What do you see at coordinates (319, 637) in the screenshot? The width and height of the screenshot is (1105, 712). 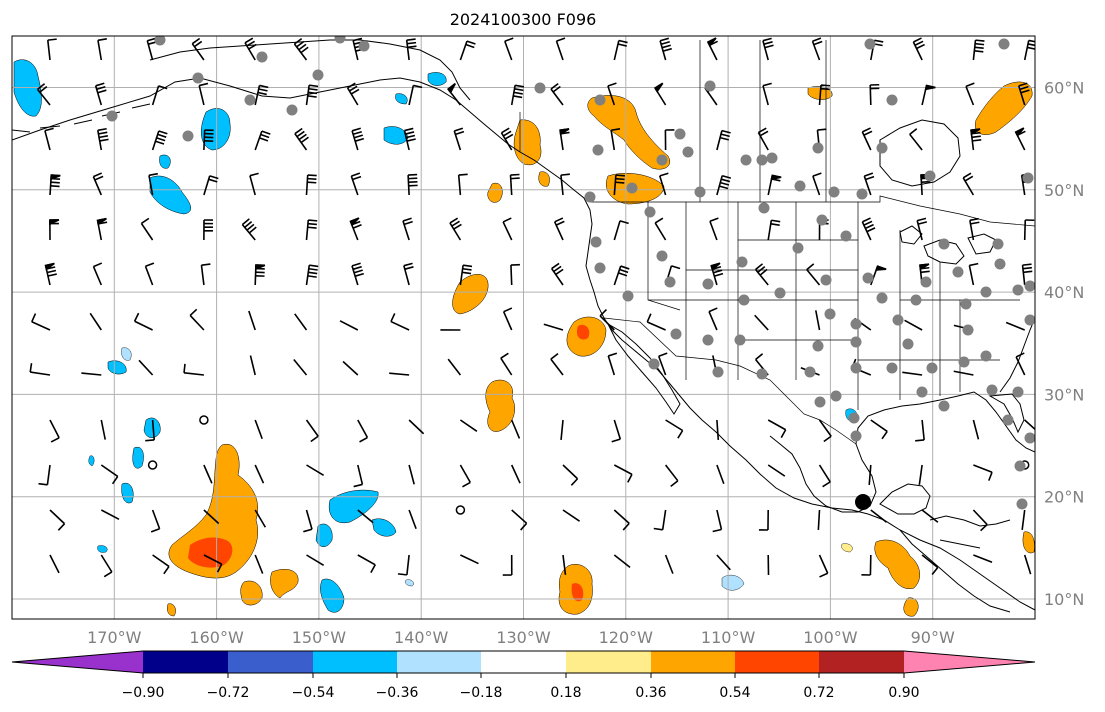 I see `lon-tick-label: 150°W` at bounding box center [319, 637].